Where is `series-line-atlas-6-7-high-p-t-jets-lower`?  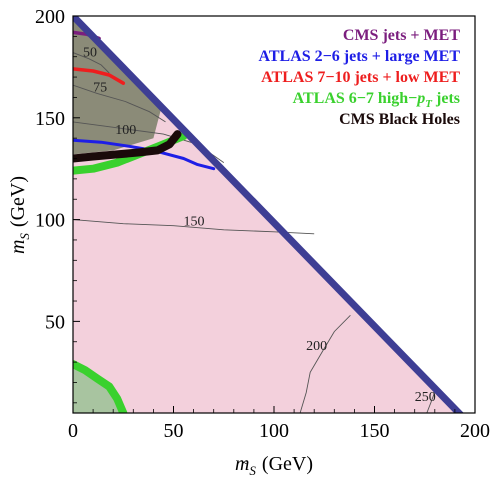 series-line-atlas-6-7-high-p-t-jets-lower is located at coordinates (100, 386).